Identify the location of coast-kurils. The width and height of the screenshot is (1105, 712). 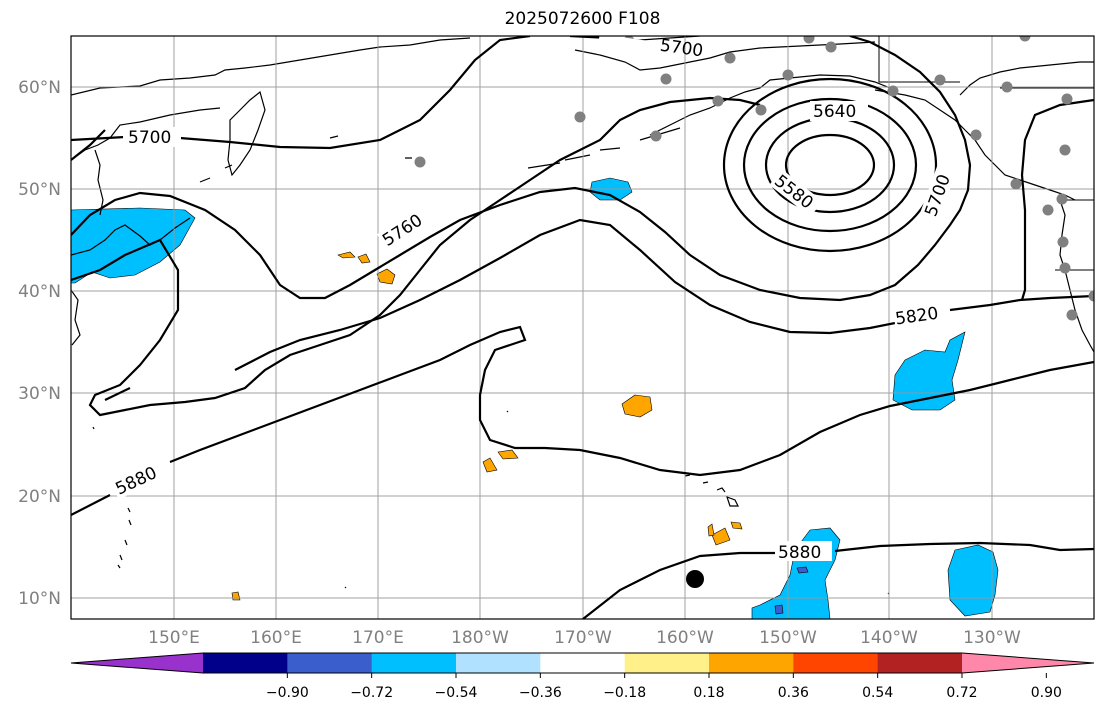
(440, 155).